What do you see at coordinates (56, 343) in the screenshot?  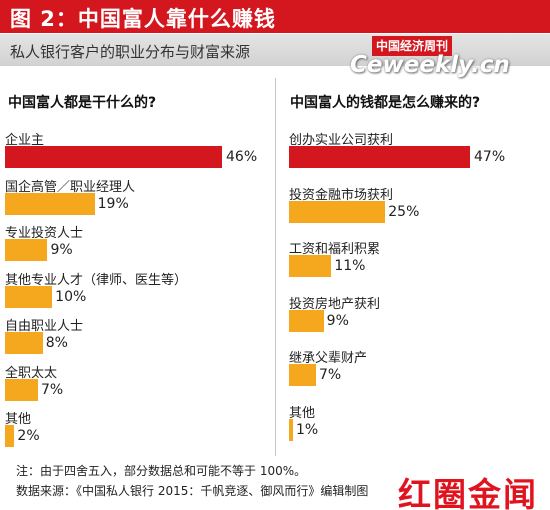 I see `bar-value-label: 8%` at bounding box center [56, 343].